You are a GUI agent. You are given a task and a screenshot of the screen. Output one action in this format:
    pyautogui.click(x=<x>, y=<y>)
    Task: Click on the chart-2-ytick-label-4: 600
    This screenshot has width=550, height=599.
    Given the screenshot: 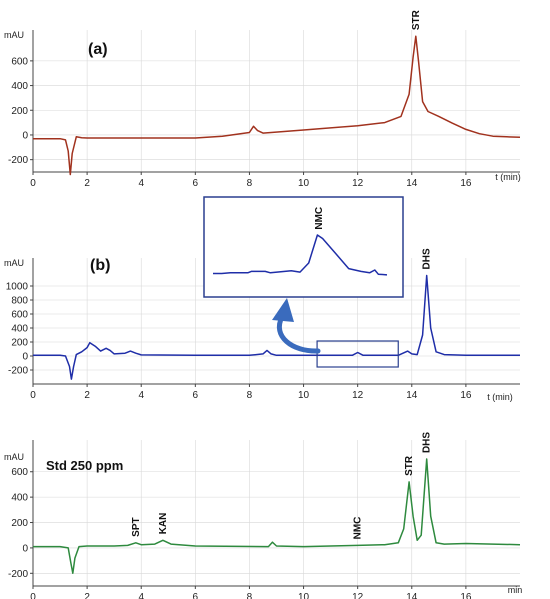 What is the action you would take?
    pyautogui.click(x=19, y=472)
    